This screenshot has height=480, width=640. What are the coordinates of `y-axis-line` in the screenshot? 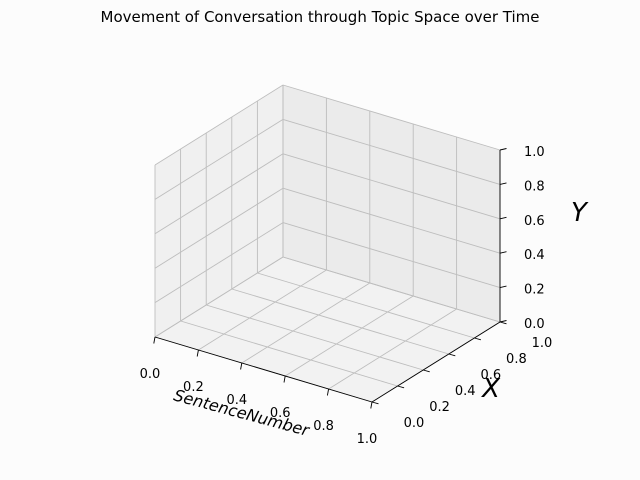 It's located at (436, 362).